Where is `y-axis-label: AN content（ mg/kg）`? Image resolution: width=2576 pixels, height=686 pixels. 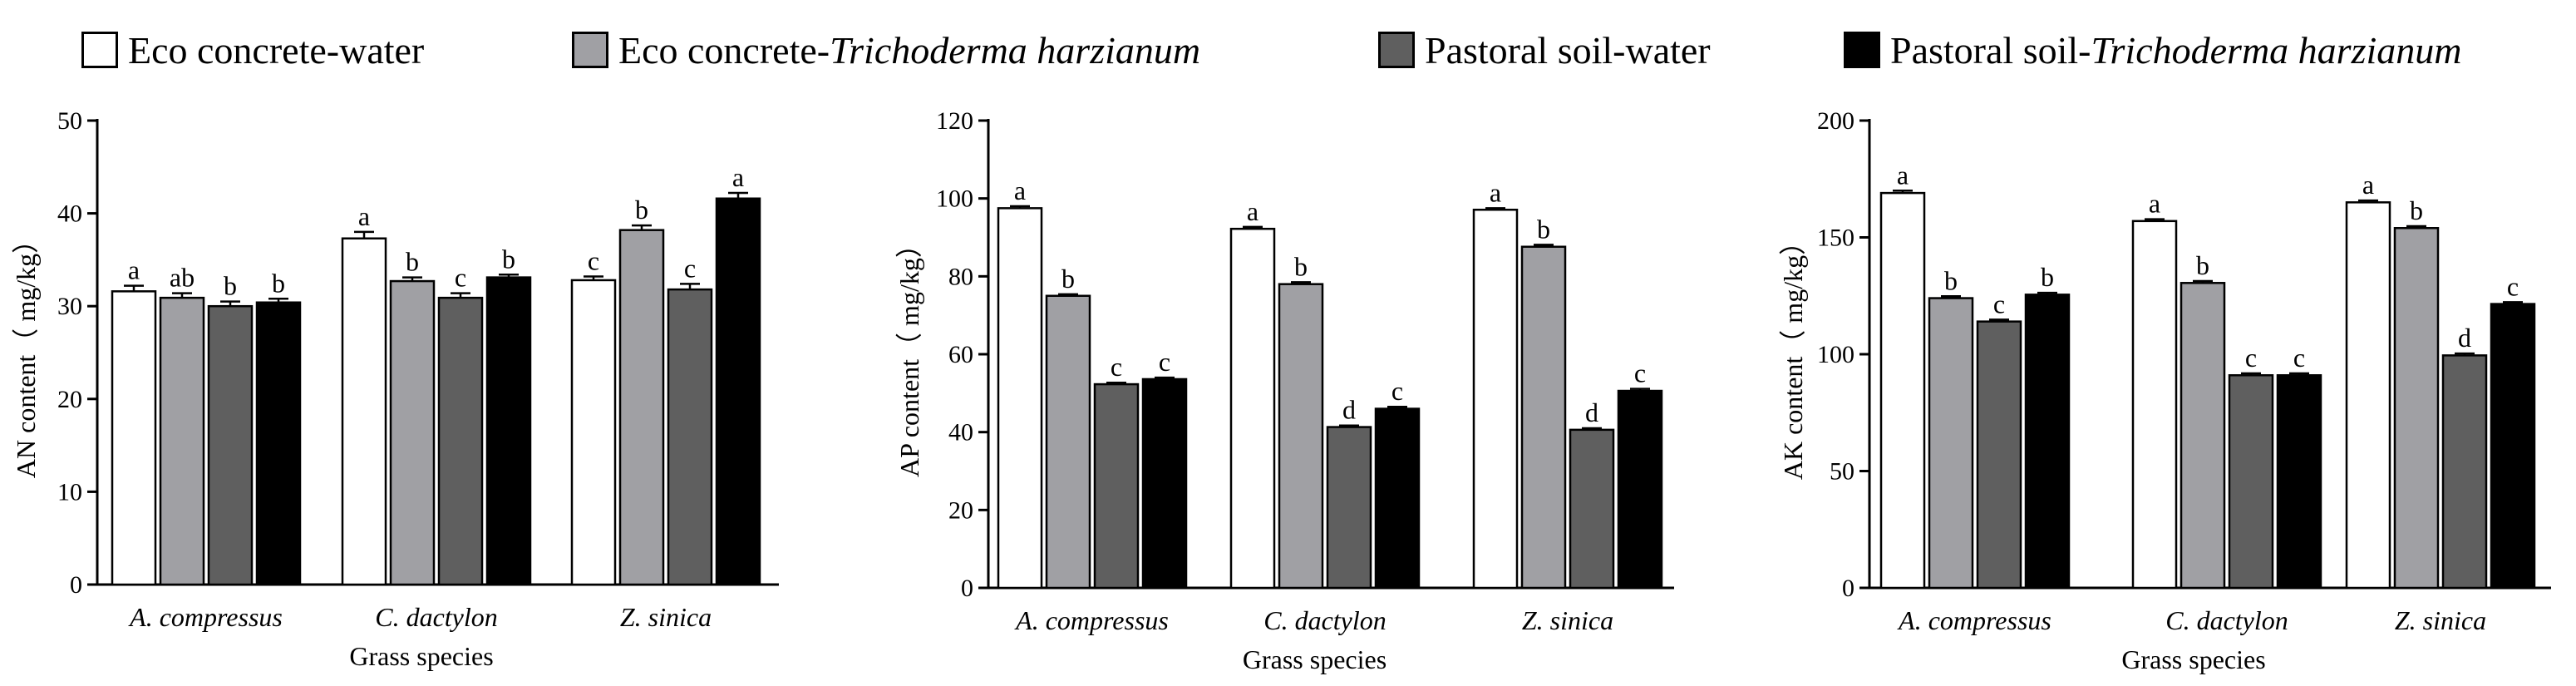
y-axis-label: AN content（ mg/kg） is located at coordinates (26, 352).